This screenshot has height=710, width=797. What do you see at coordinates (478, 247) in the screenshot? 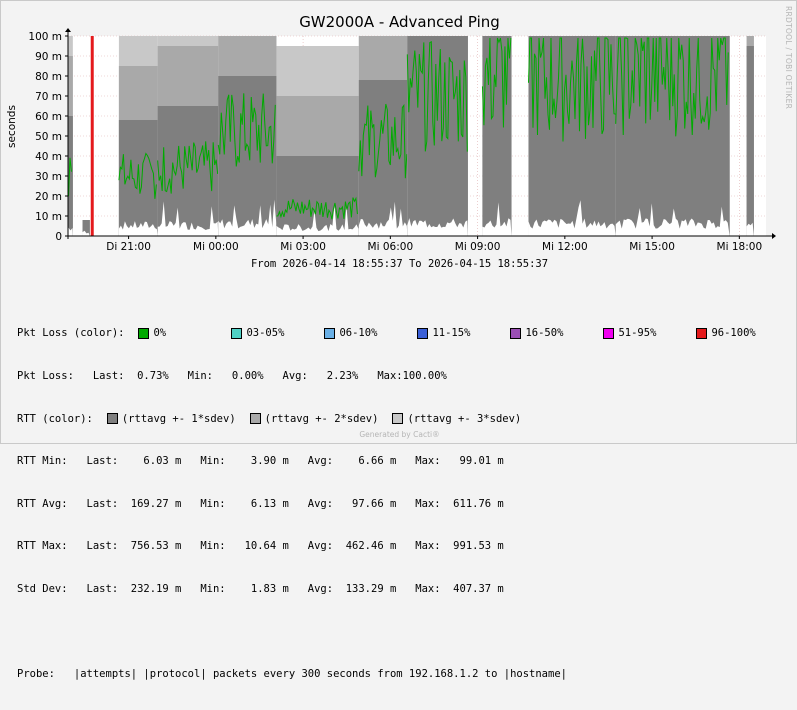
I see `x-tick-label: Mi 09:00` at bounding box center [478, 247].